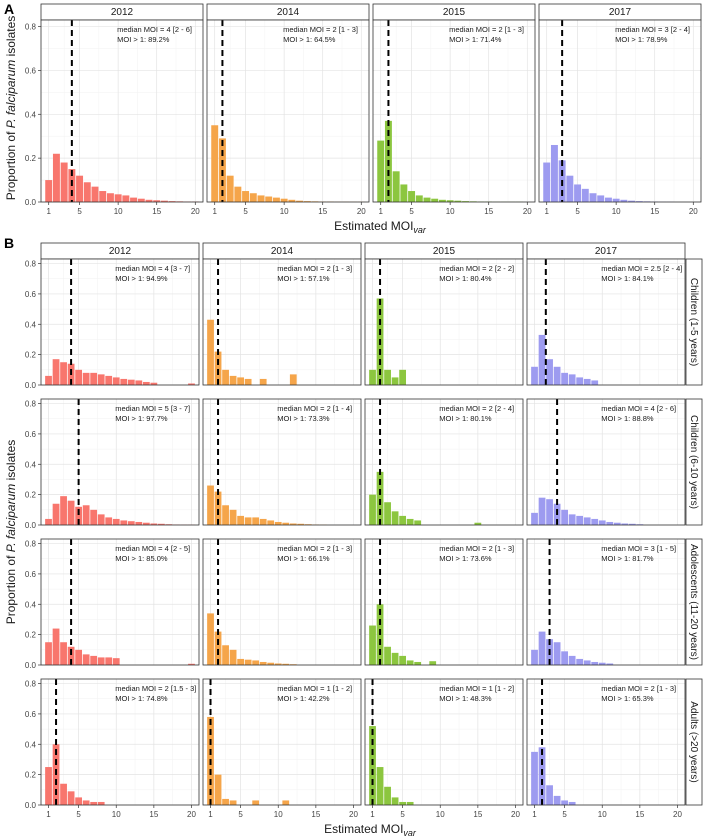 The image size is (709, 839). I want to click on y-tick-label: 0.2, so click(31, 158).